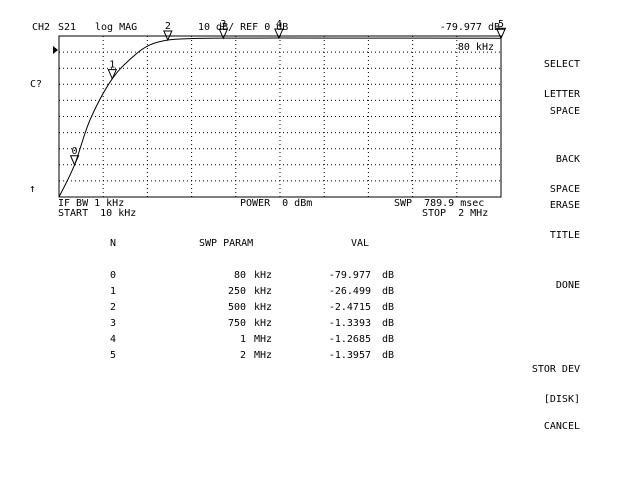 Image resolution: width=640 pixels, height=480 pixels. I want to click on row-val: -26.499, so click(349, 291).